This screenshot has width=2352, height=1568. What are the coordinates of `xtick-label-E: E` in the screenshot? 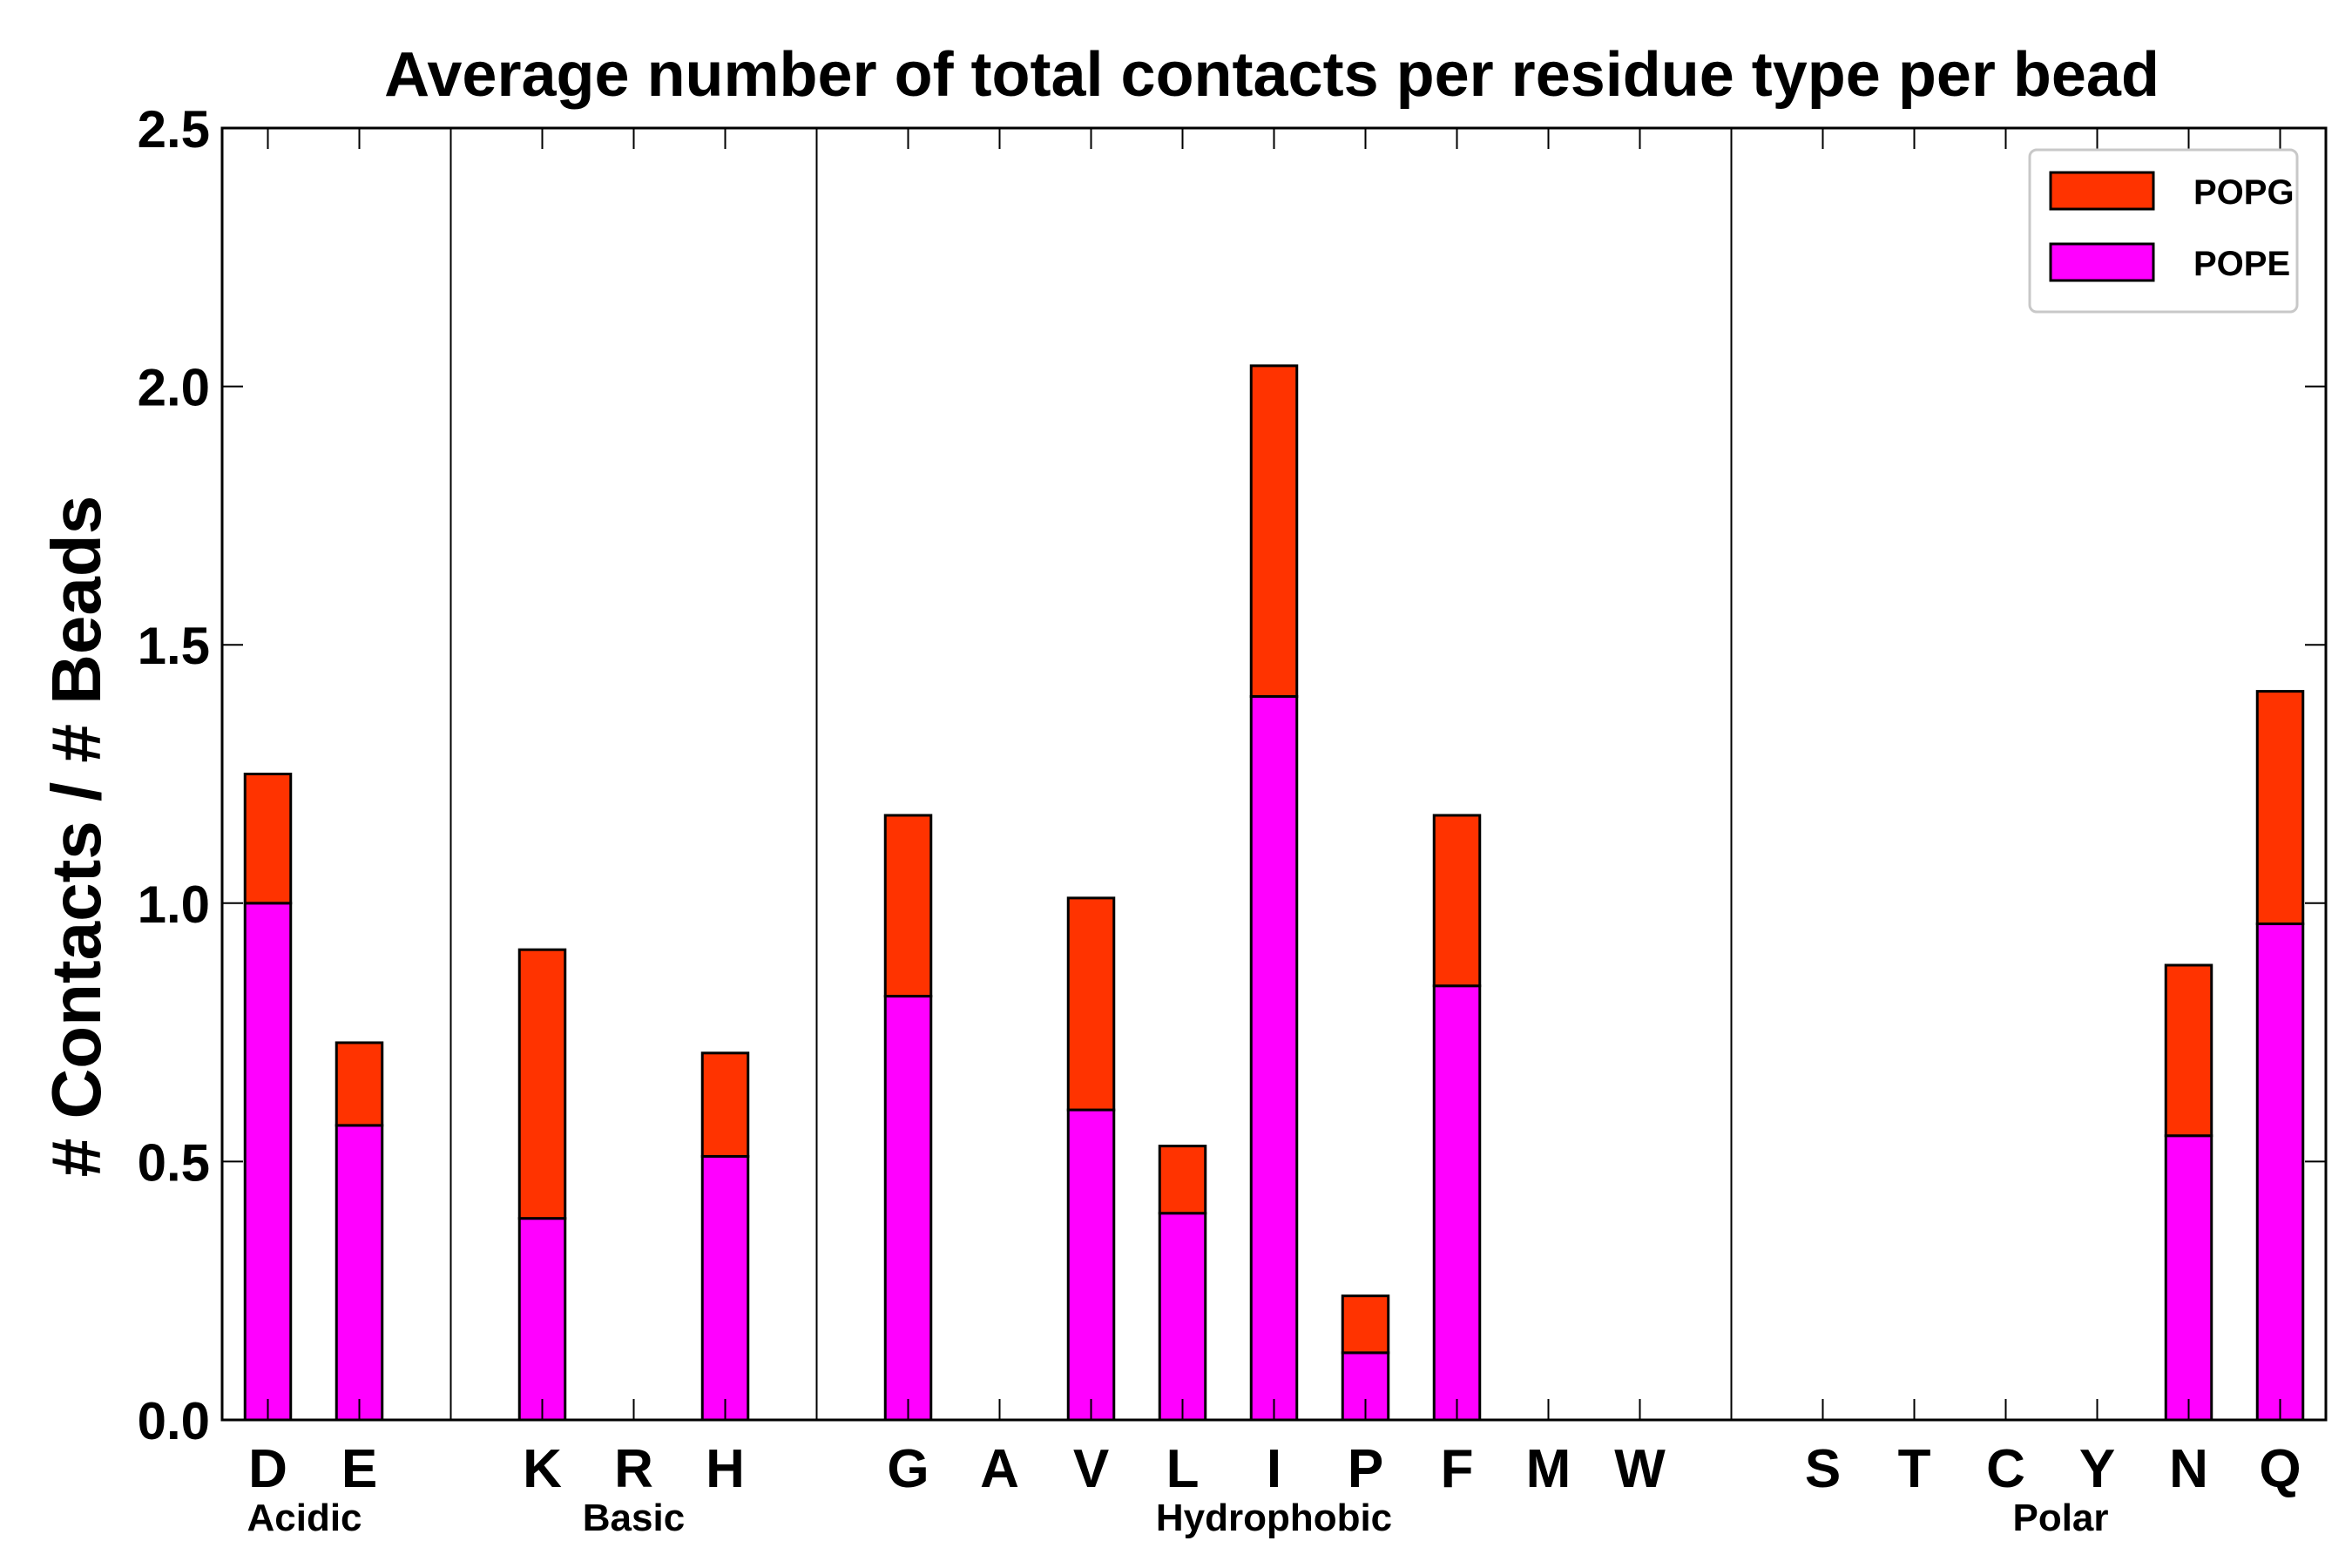 It's located at (359, 1469).